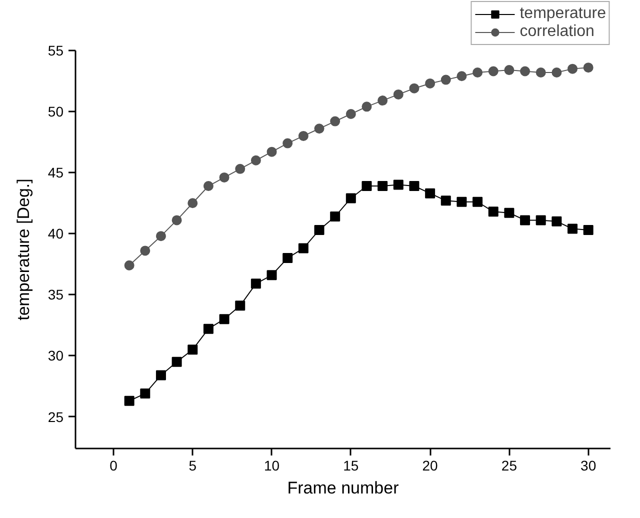 The width and height of the screenshot is (640, 518). What do you see at coordinates (114, 466) in the screenshot?
I see `x-tick-label: 0` at bounding box center [114, 466].